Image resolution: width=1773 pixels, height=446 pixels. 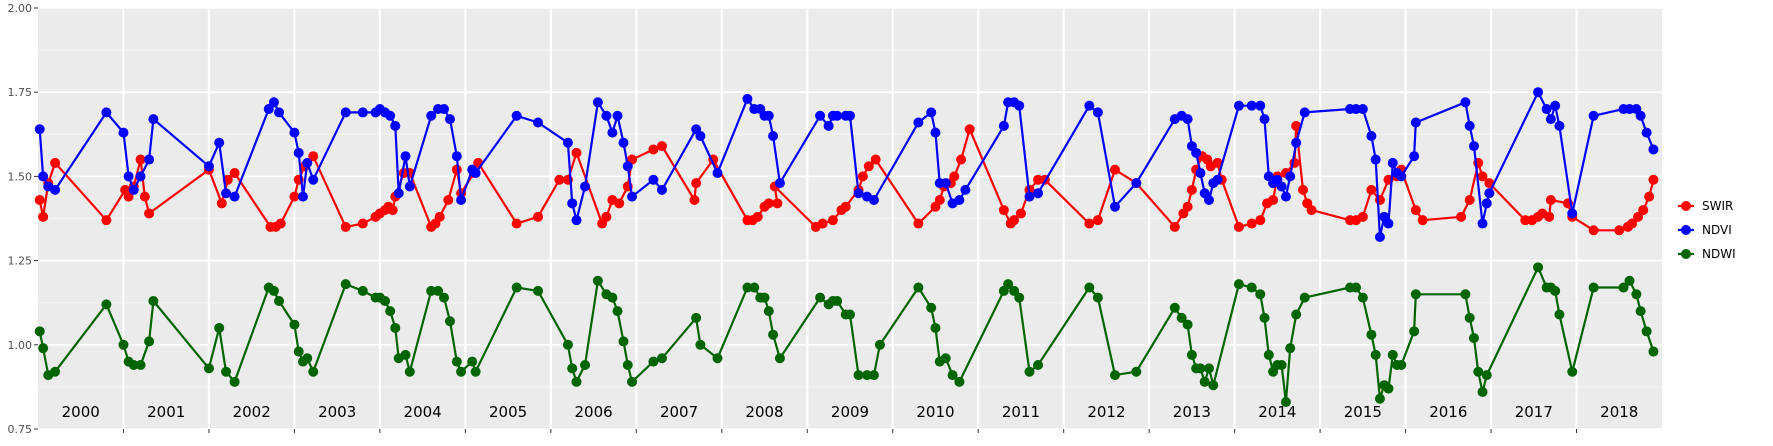 What do you see at coordinates (20, 429) in the screenshot?
I see `y-tick-label: 0.75` at bounding box center [20, 429].